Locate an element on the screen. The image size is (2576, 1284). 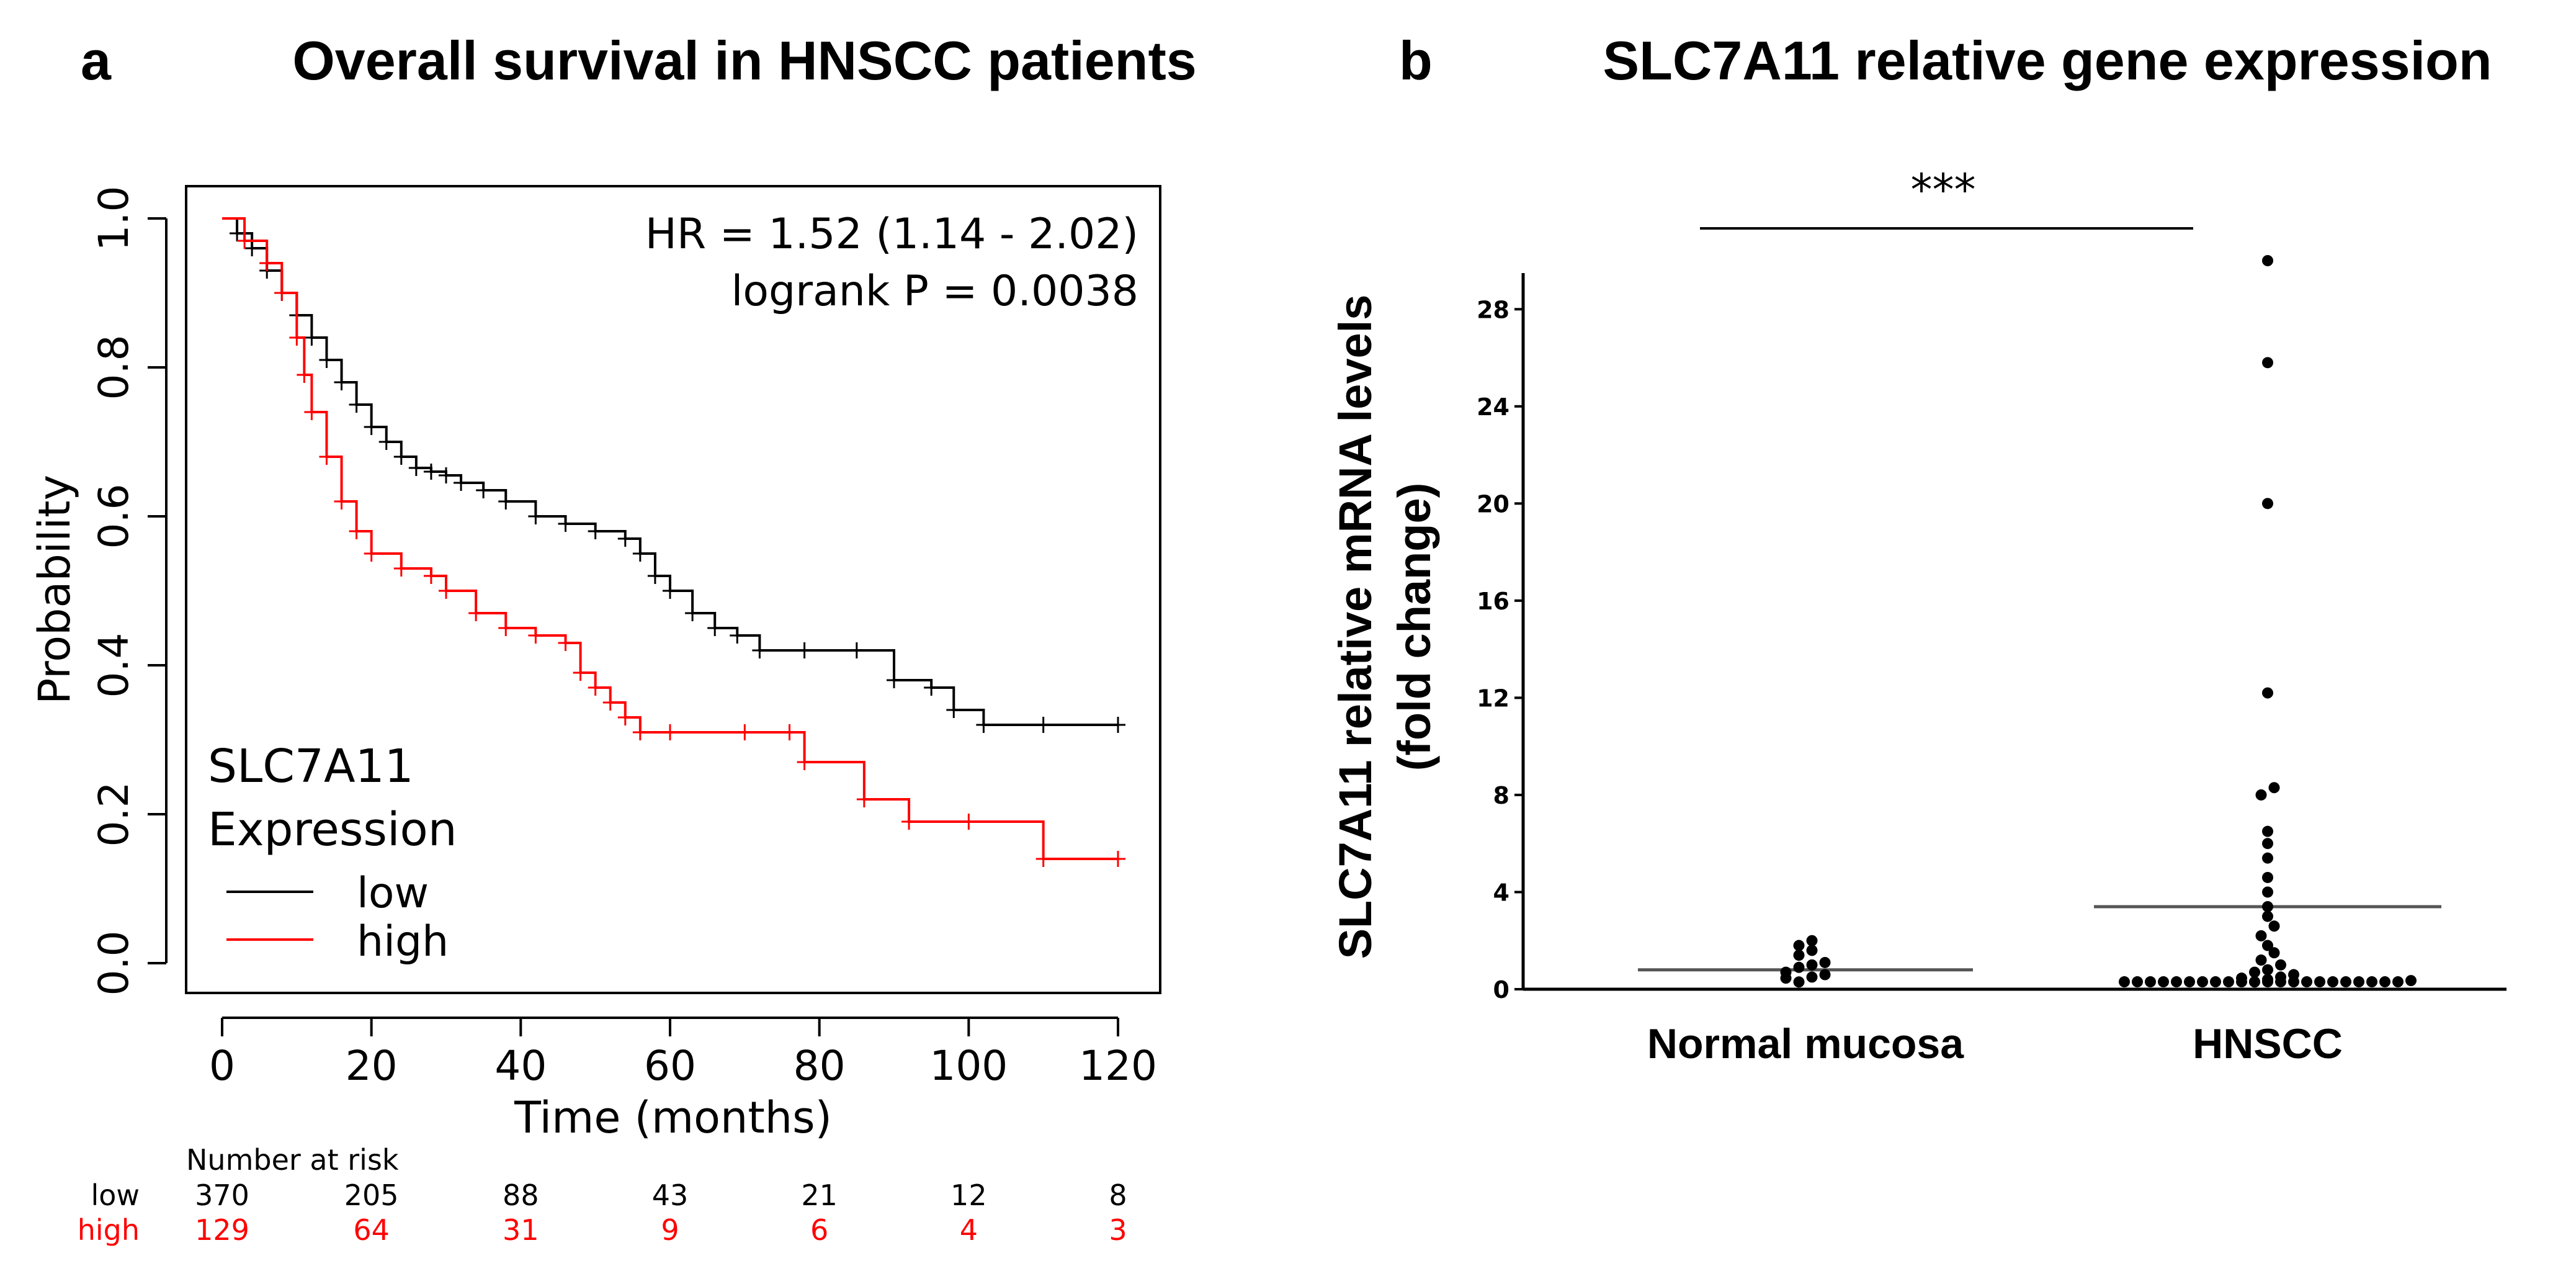
panel-b-label: b is located at coordinates (1416, 60).